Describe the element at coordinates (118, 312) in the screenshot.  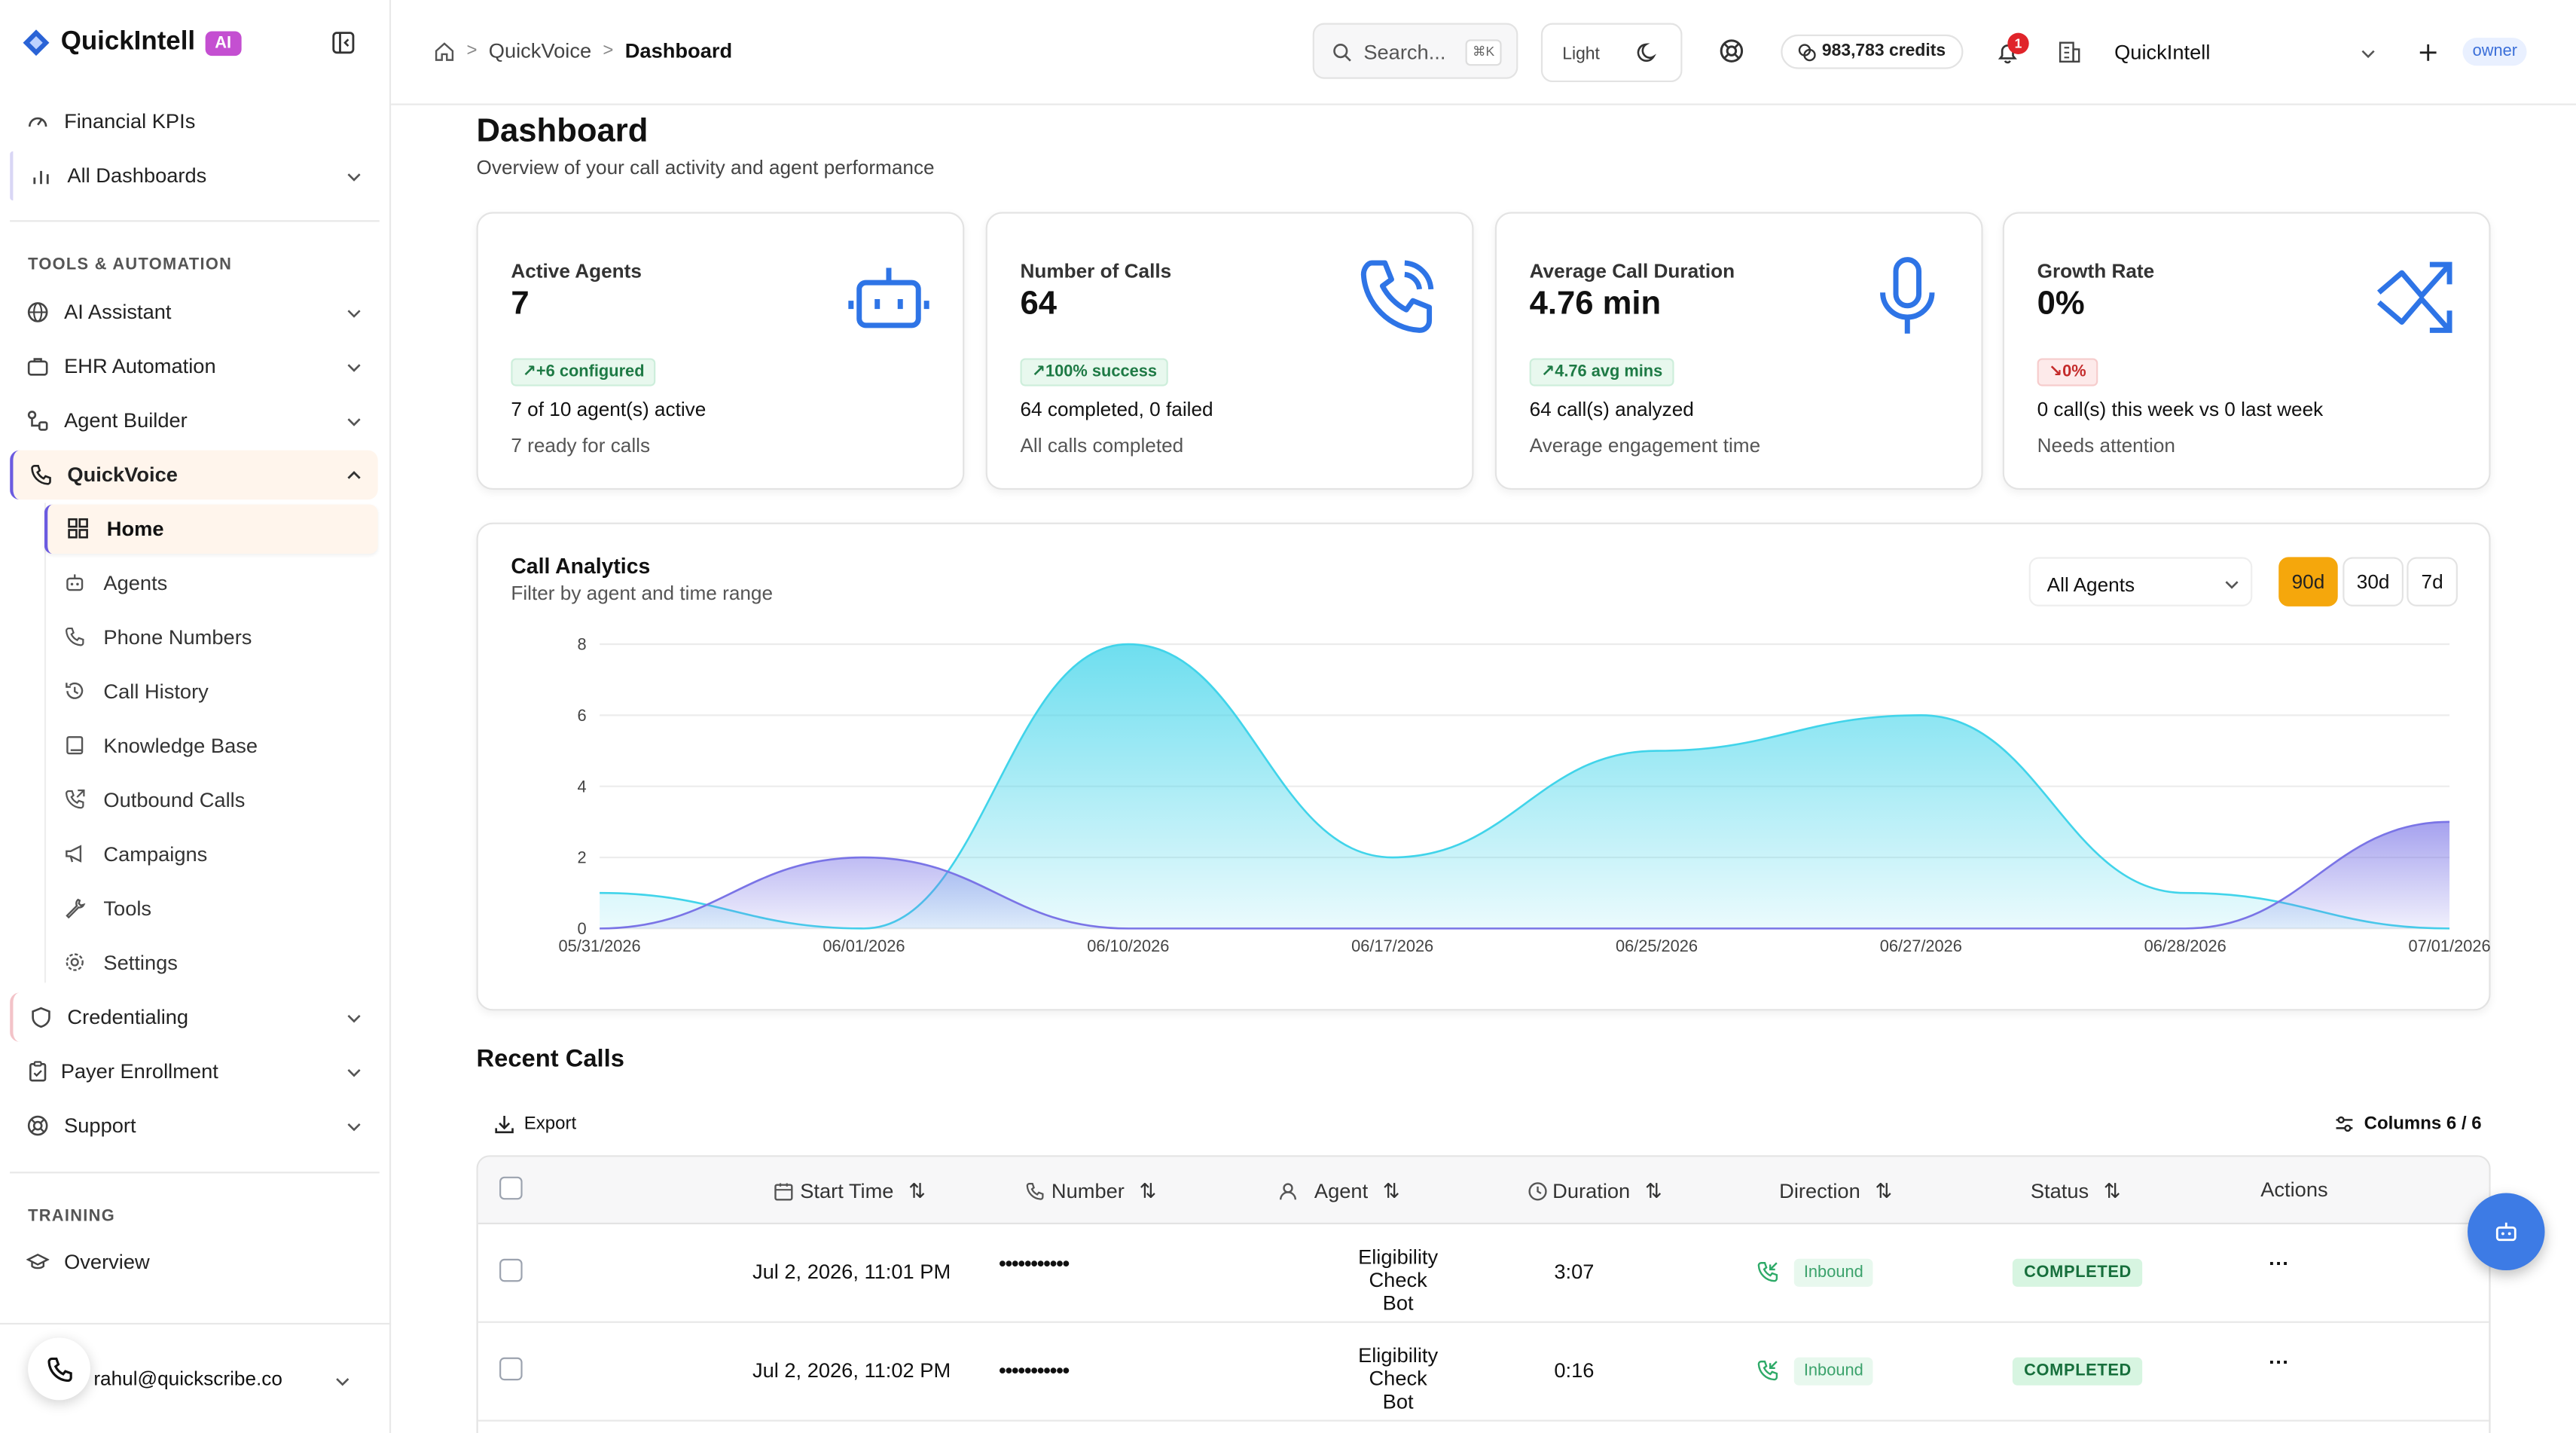
I see `sidebar-item-label: AI Assistant` at that location.